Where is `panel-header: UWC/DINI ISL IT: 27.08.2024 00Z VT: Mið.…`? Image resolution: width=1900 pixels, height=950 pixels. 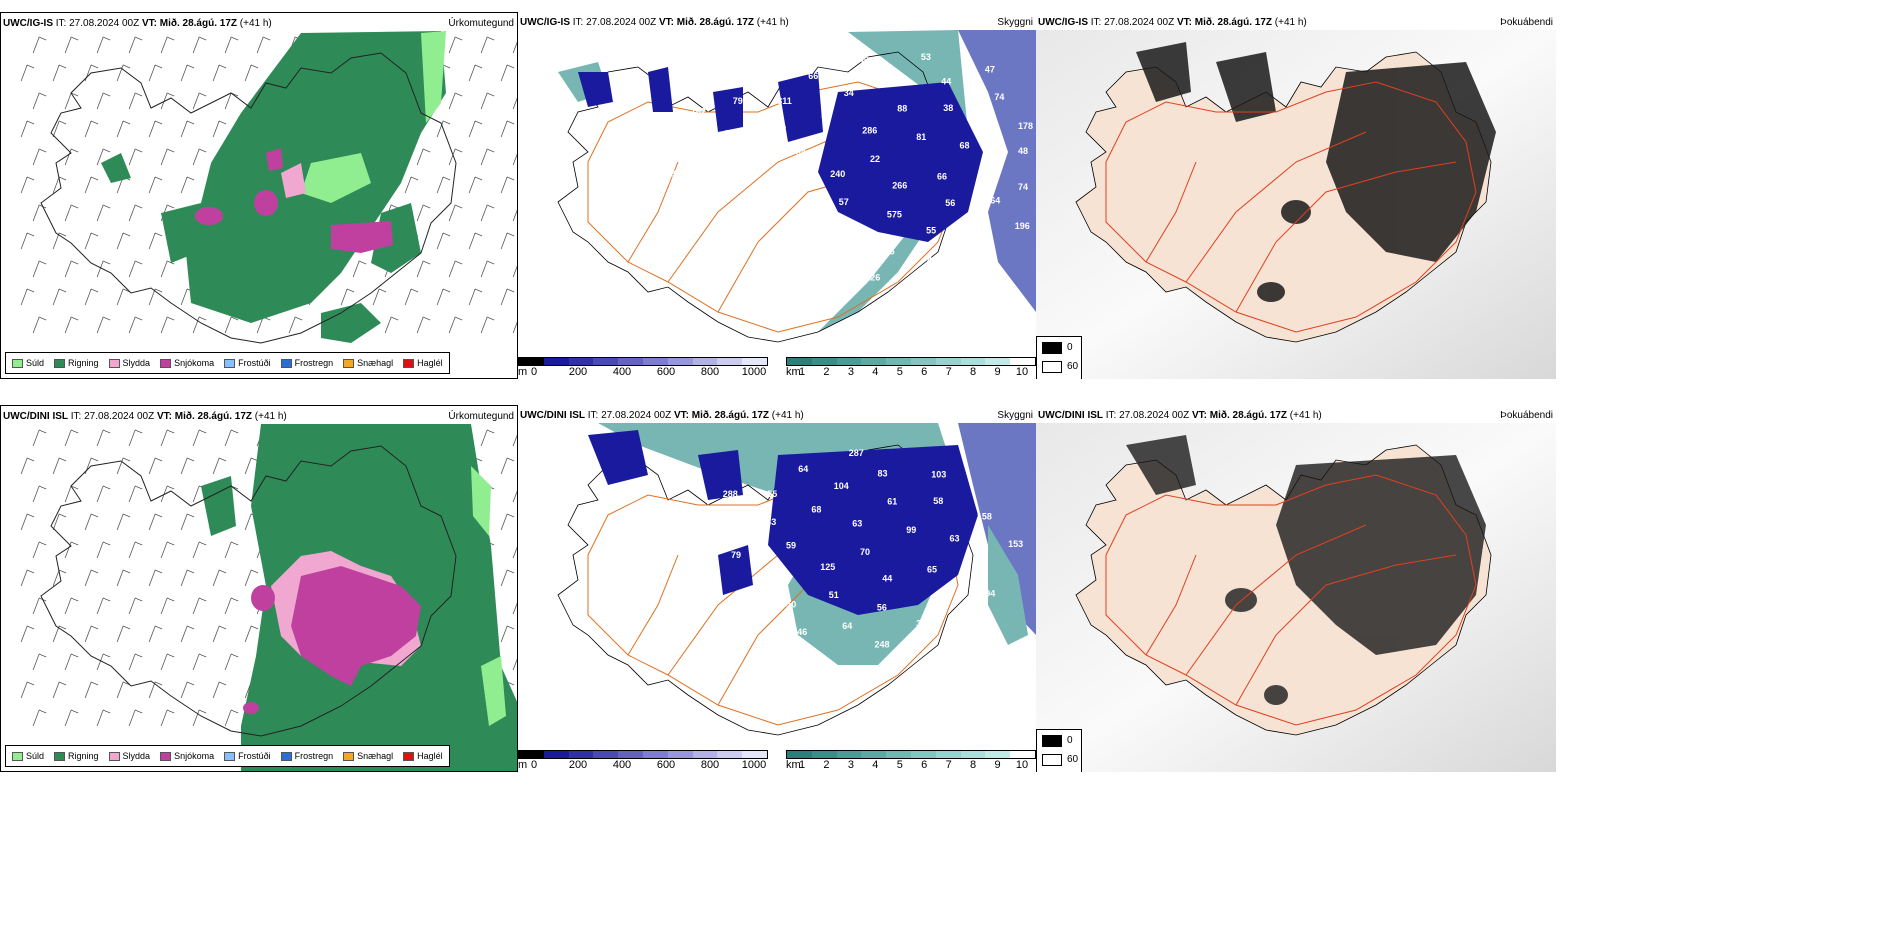 panel-header: UWC/DINI ISL IT: 27.08.2024 00Z VT: Mið.… is located at coordinates (1180, 415).